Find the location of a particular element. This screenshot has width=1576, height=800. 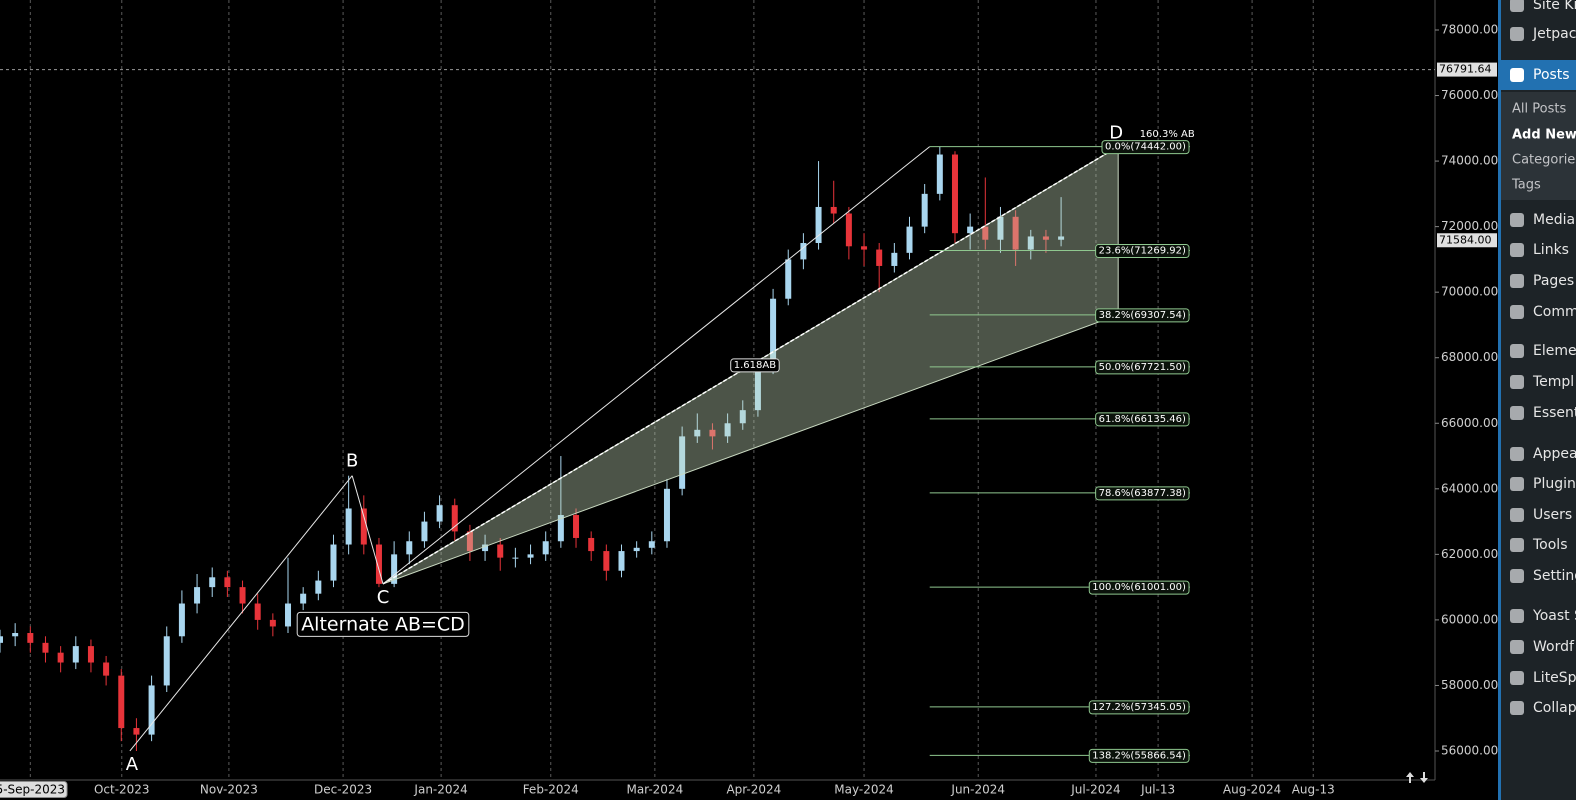

menu-item: Templ is located at coordinates (1553, 382).